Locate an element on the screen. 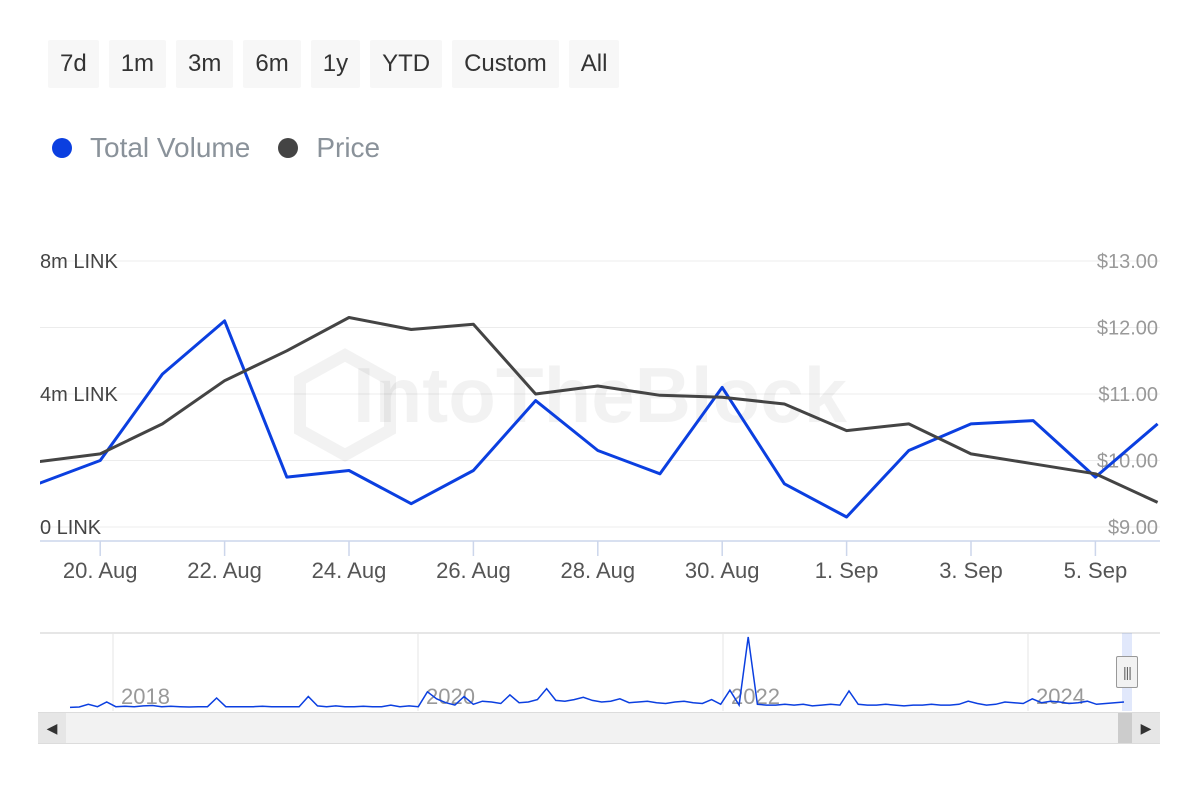 This screenshot has height=800, width=1200. x-tick-label: 20. Aug is located at coordinates (100, 570).